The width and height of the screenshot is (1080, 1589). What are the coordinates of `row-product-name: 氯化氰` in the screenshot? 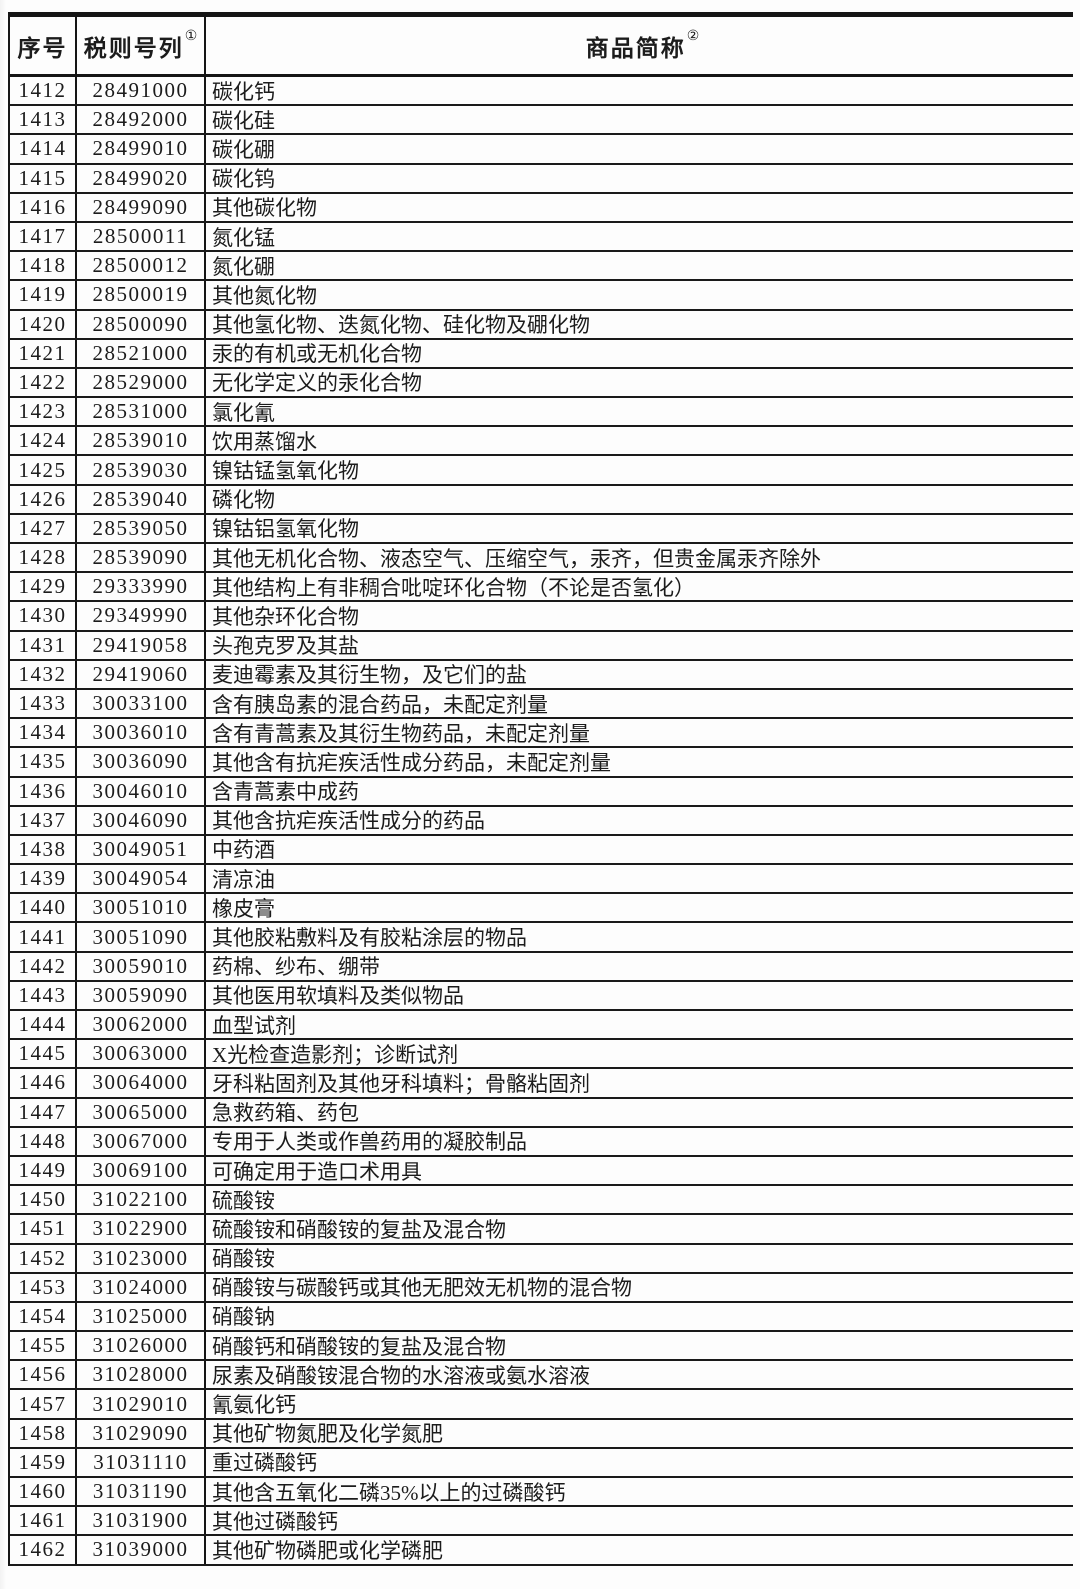 It's located at (638, 412).